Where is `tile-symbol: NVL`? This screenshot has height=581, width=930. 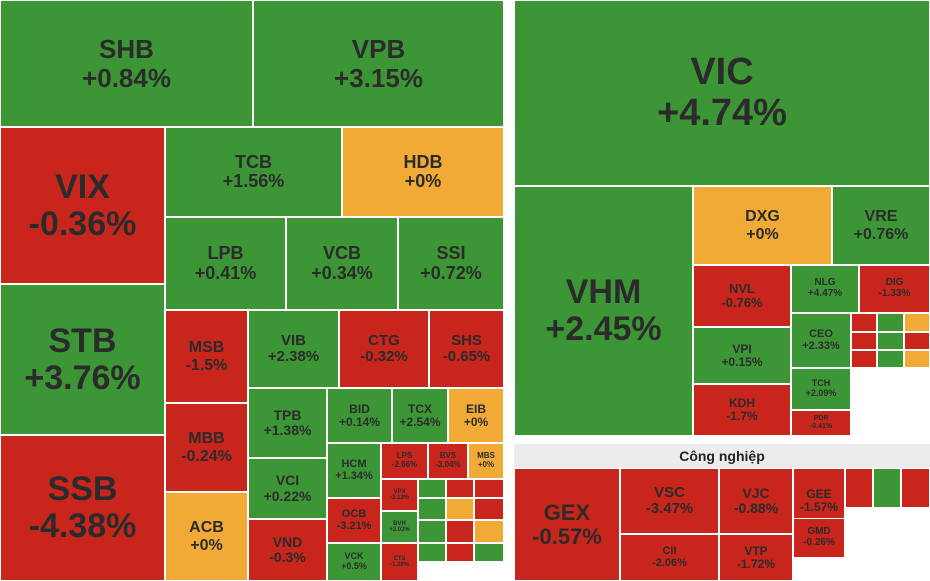 tile-symbol: NVL is located at coordinates (742, 288).